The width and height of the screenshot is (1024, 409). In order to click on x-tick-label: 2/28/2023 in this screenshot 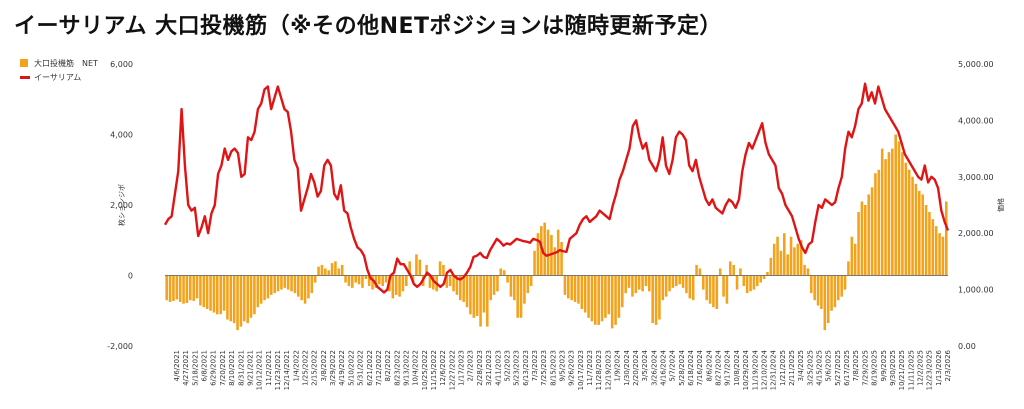, I will do `click(480, 368)`.